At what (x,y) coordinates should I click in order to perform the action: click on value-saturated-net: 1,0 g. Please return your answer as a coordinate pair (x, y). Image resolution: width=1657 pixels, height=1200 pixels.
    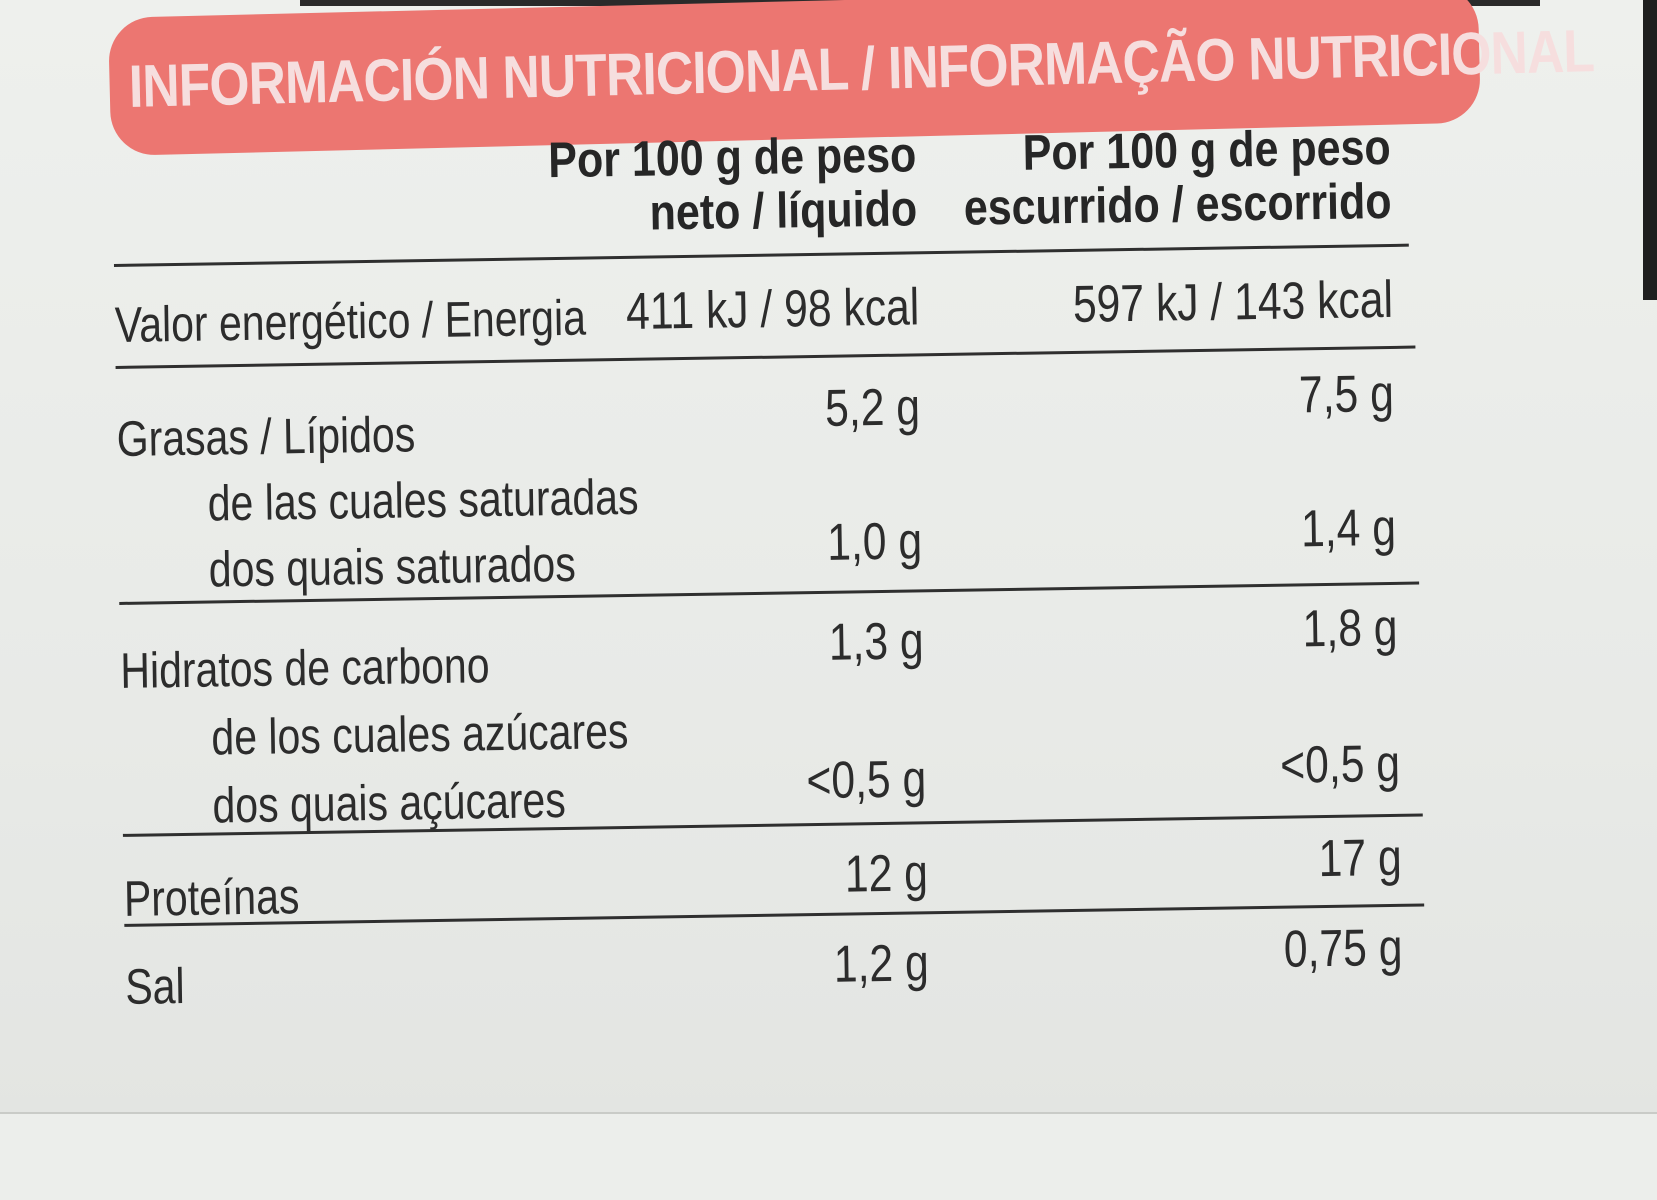
    Looking at the image, I should click on (875, 542).